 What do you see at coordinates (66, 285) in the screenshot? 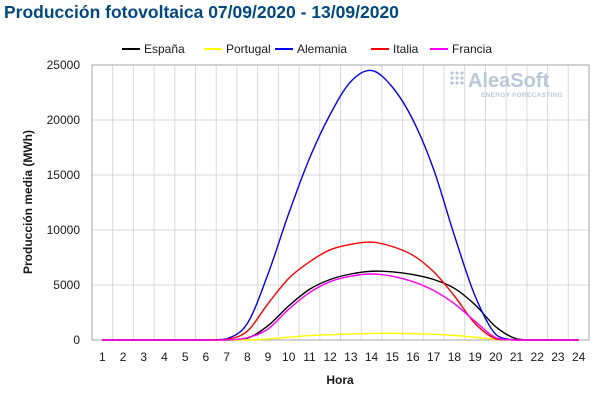
I see `y-tick-label: 5000` at bounding box center [66, 285].